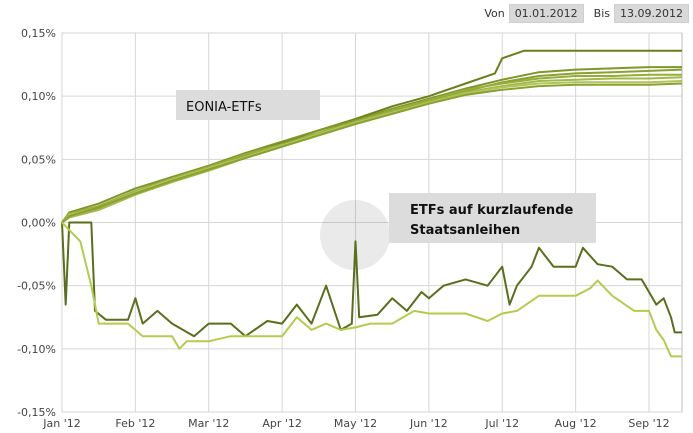 The height and width of the screenshot is (433, 693). I want to click on y-tick-label: 0,10%, so click(38, 96).